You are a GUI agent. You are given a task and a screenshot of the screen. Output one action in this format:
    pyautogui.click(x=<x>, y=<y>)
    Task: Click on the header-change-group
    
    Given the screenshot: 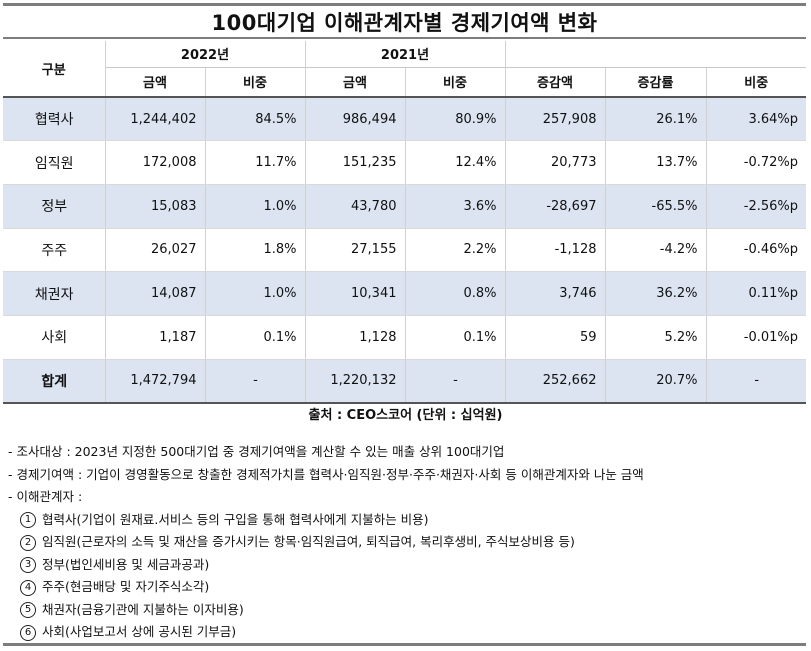 What is the action you would take?
    pyautogui.click(x=656, y=54)
    